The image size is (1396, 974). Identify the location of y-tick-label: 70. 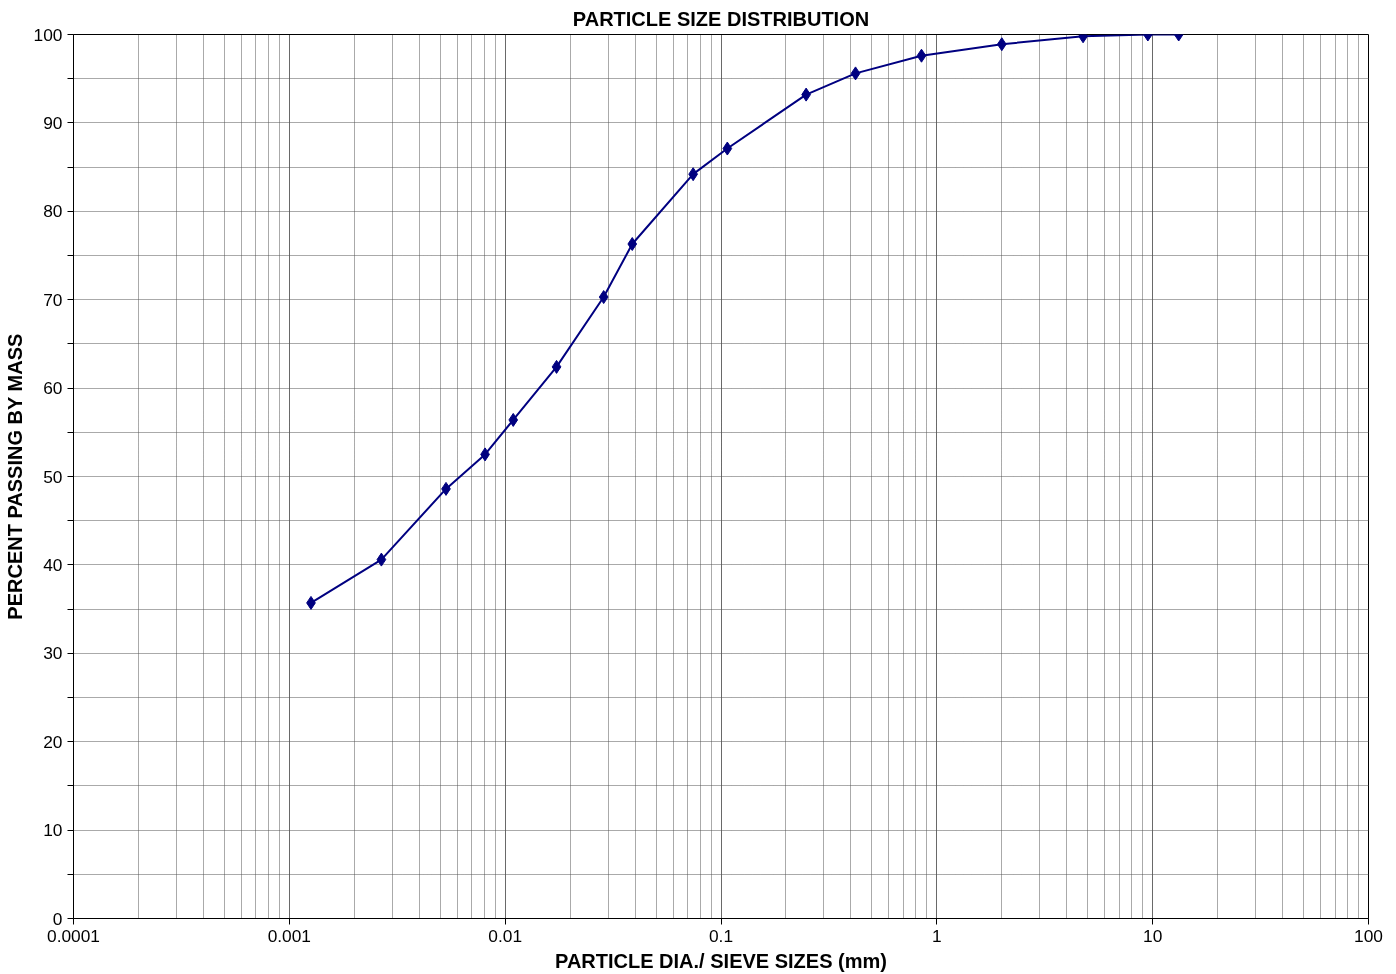
(53, 299).